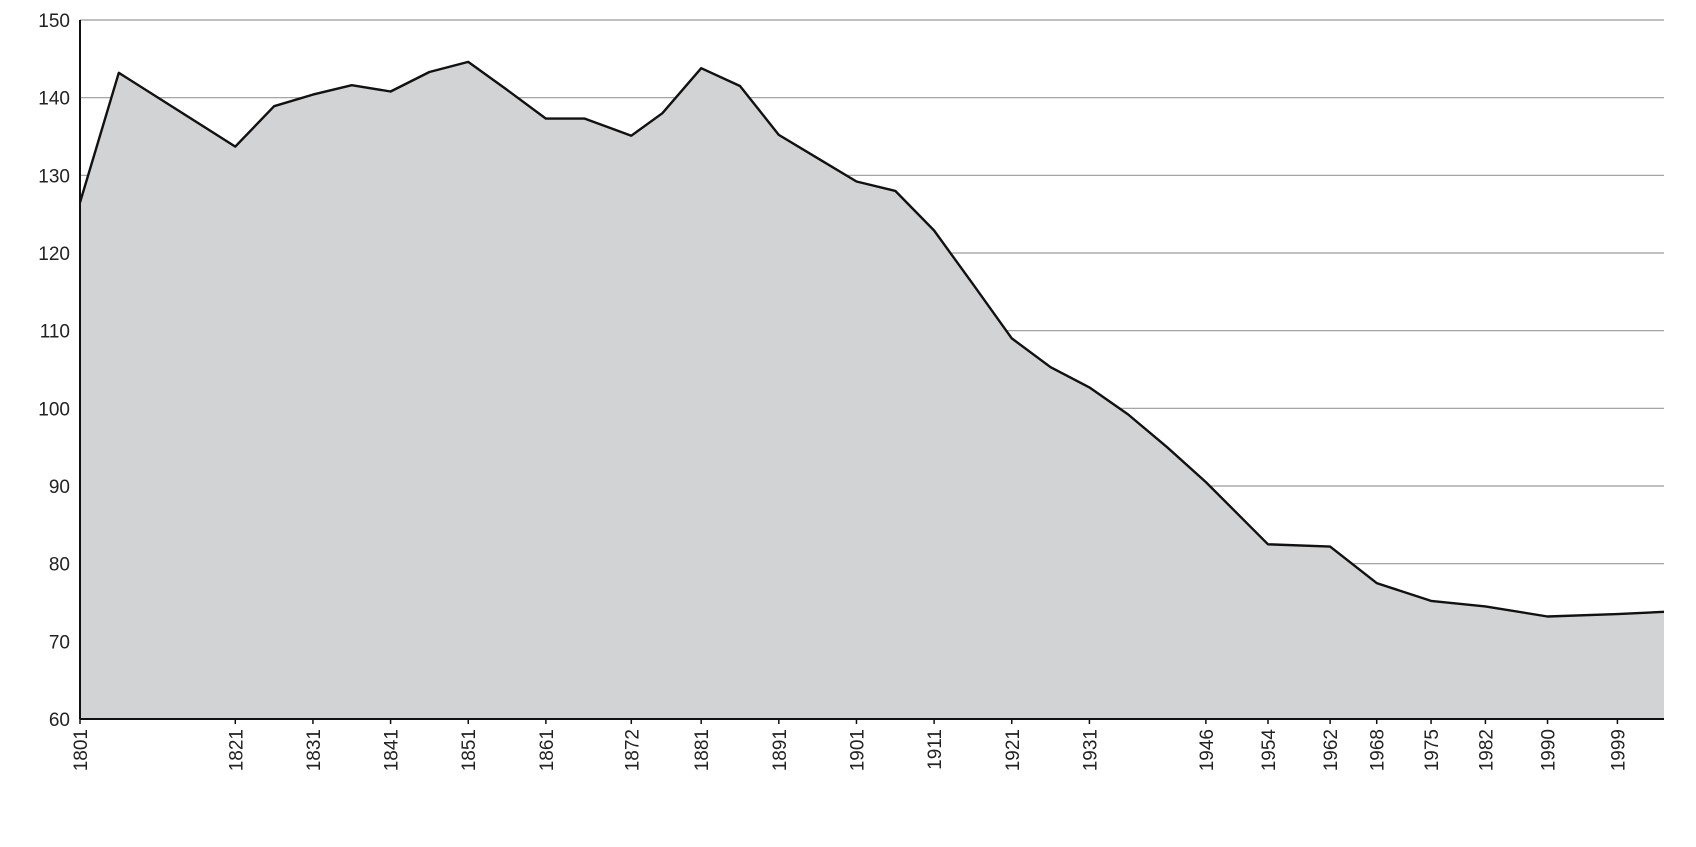 The image size is (1696, 847). Describe the element at coordinates (54, 99) in the screenshot. I see `y-tick-label-140: 140` at that location.